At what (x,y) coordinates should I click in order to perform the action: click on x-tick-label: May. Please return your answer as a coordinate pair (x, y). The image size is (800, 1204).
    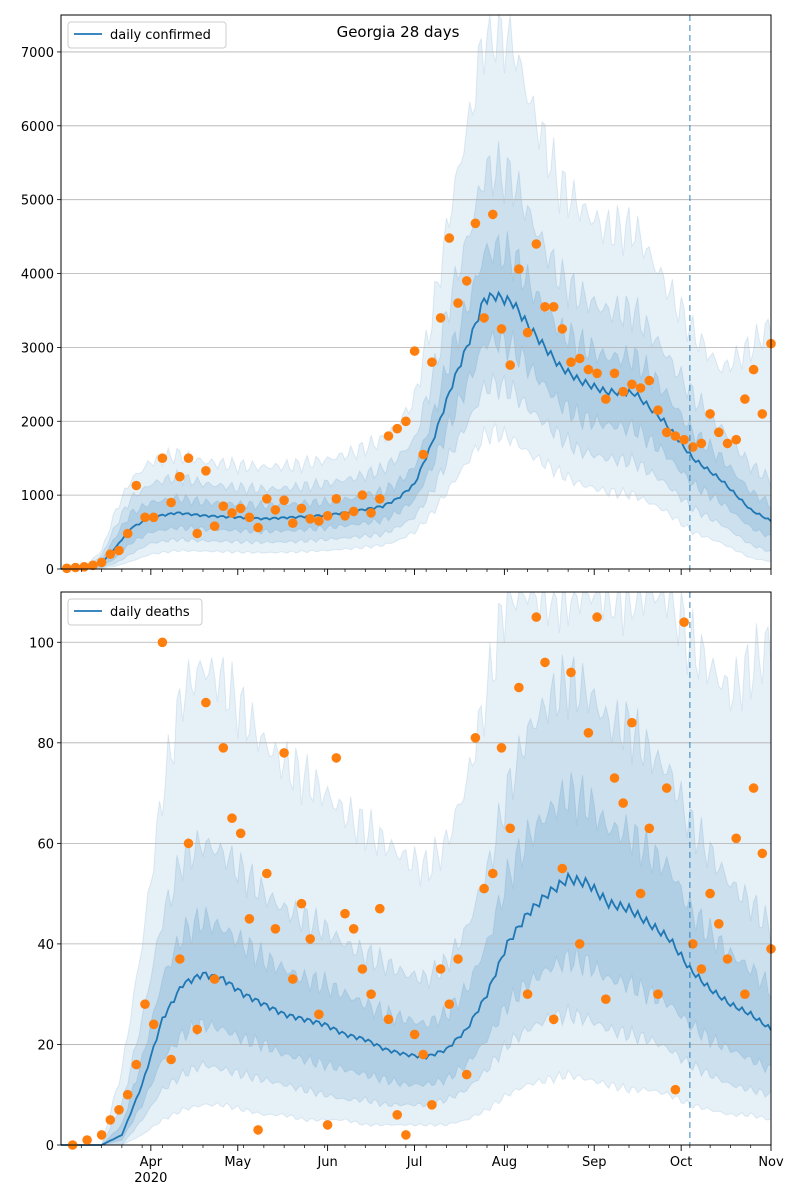
    Looking at the image, I should click on (237, 1162).